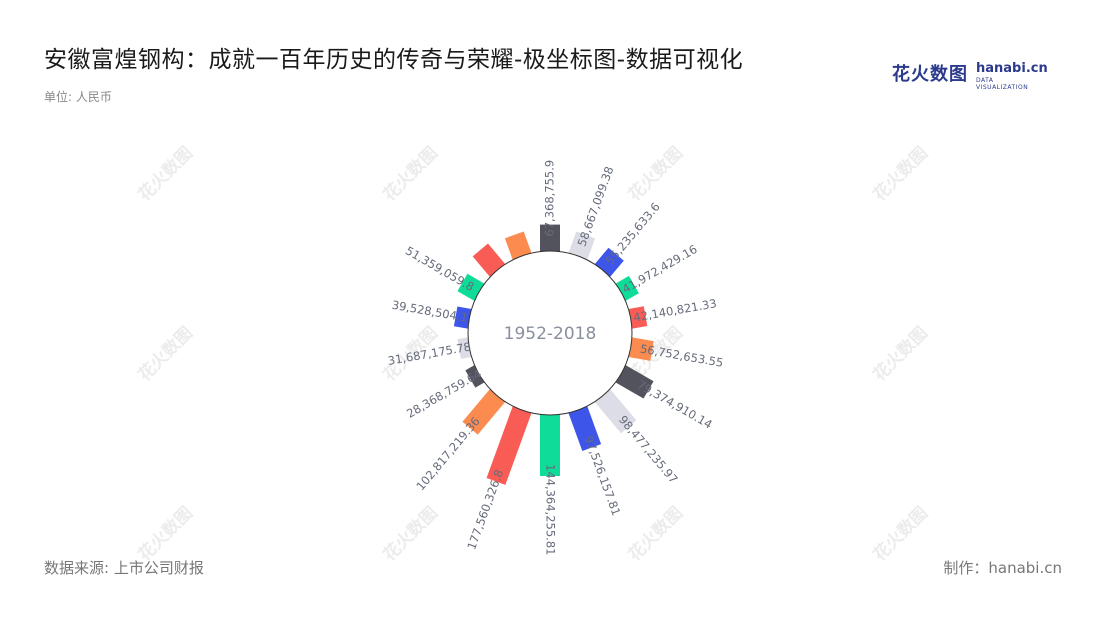 This screenshot has height=620, width=1100. I want to click on data-label-2009: 97,526,157.81, so click(602, 476).